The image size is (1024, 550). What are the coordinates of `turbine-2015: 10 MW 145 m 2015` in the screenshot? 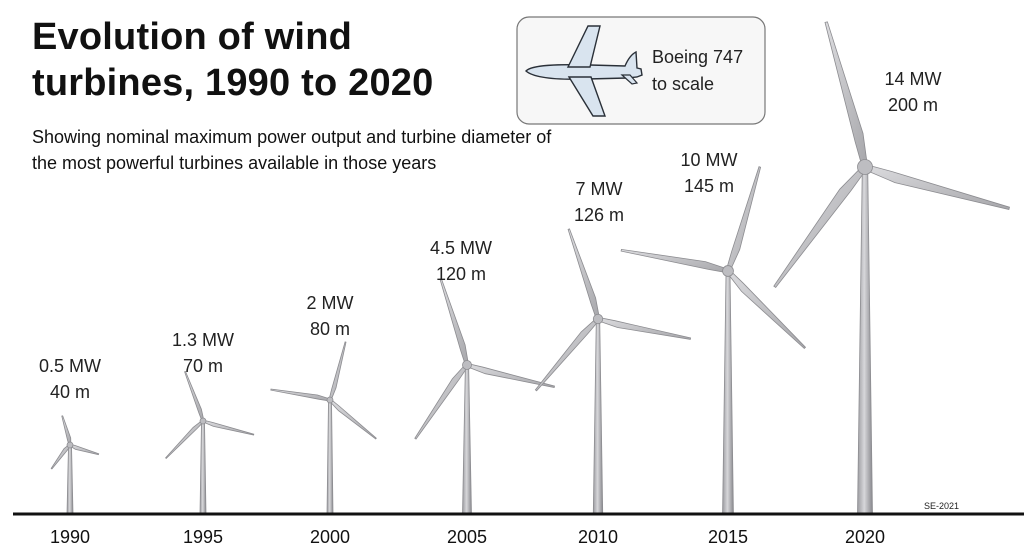 It's located at (713, 348).